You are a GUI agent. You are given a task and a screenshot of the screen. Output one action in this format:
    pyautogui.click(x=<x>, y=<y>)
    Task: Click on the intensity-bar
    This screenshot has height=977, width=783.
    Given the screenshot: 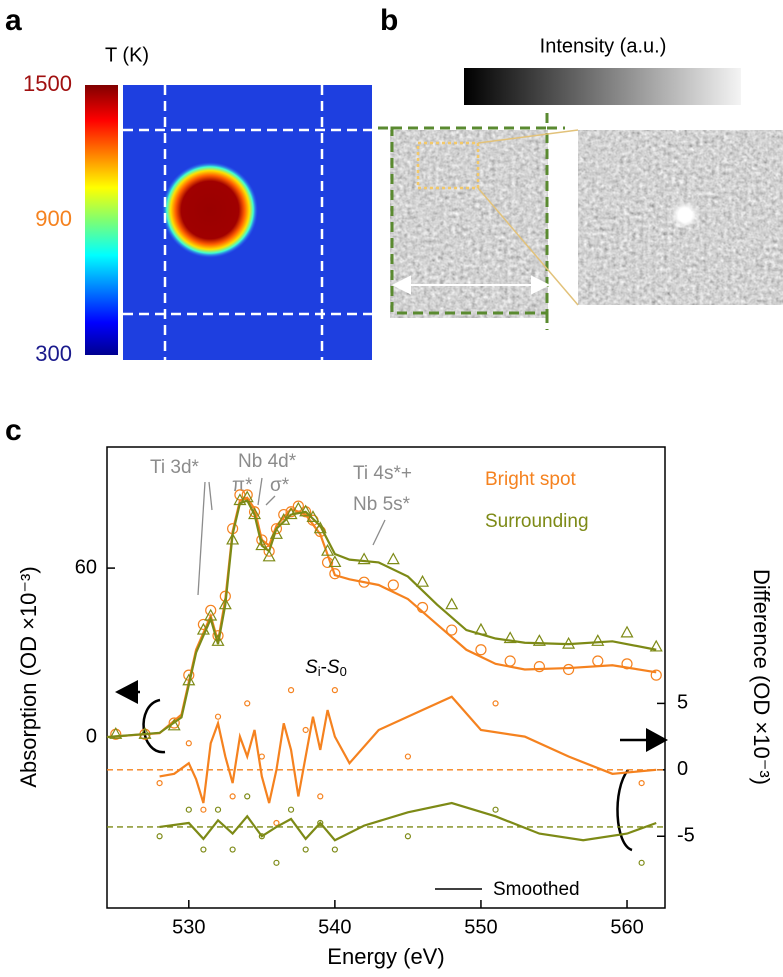 What is the action you would take?
    pyautogui.click(x=602, y=86)
    